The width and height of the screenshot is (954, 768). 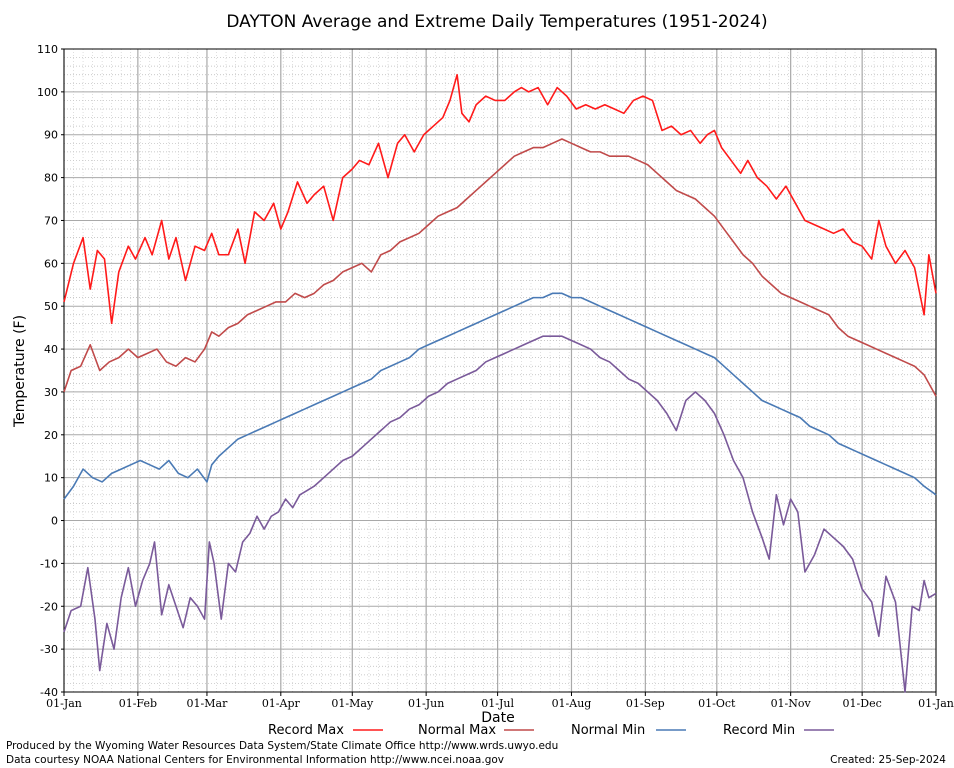 What do you see at coordinates (457, 730) in the screenshot?
I see `legend-label: Normal Max` at bounding box center [457, 730].